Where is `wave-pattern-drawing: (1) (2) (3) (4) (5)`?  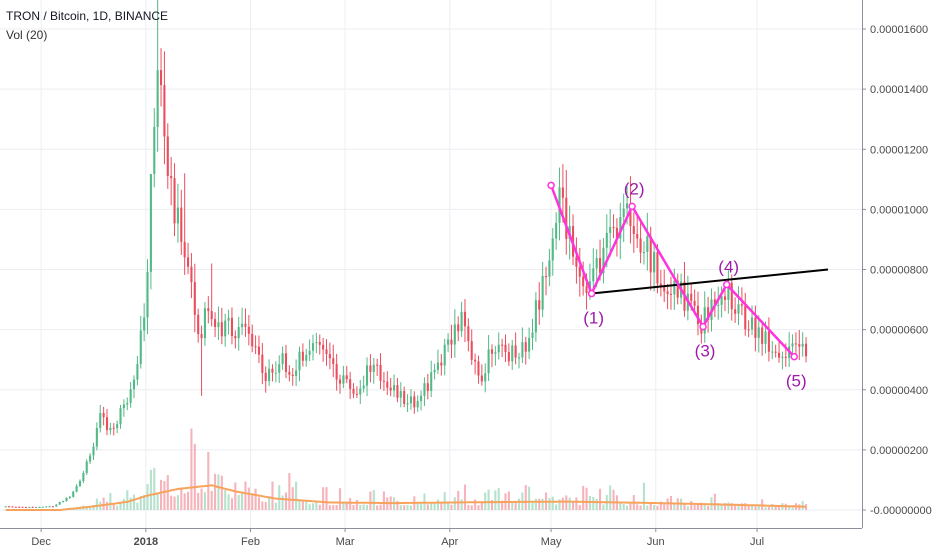 wave-pattern-drawing: (1) (2) (3) (4) (5) is located at coordinates (677, 285).